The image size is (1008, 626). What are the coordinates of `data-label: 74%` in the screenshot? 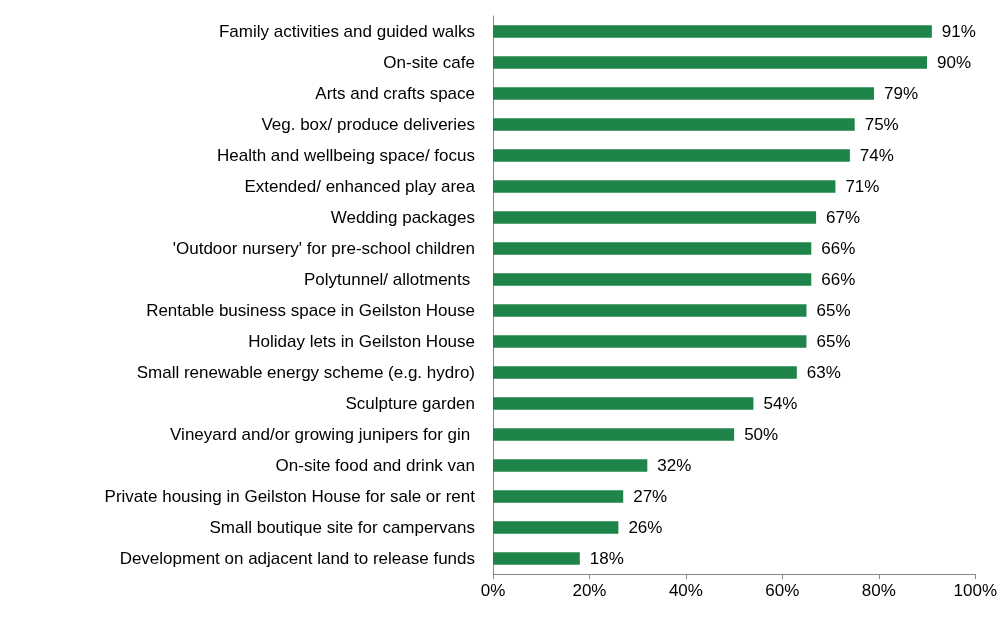 It's located at (876, 155).